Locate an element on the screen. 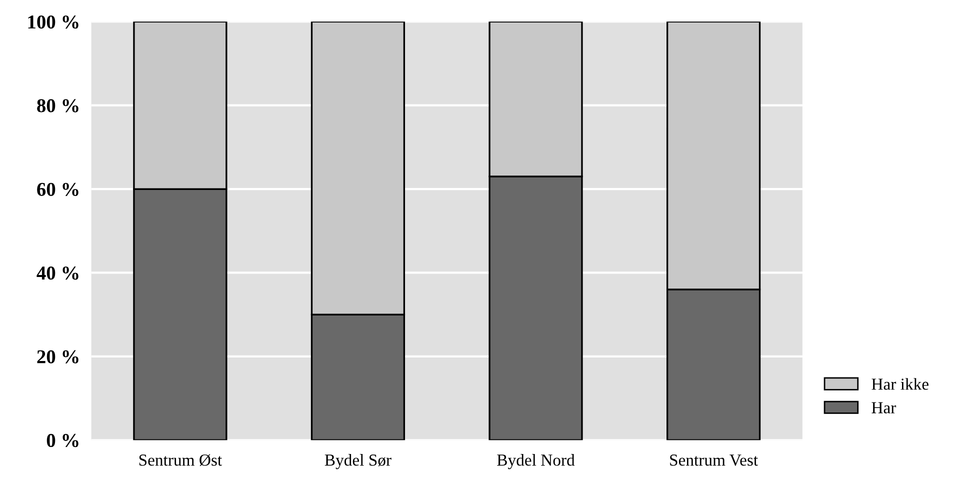 The height and width of the screenshot is (481, 961). y-tick-label: 20 % is located at coordinates (57, 357).